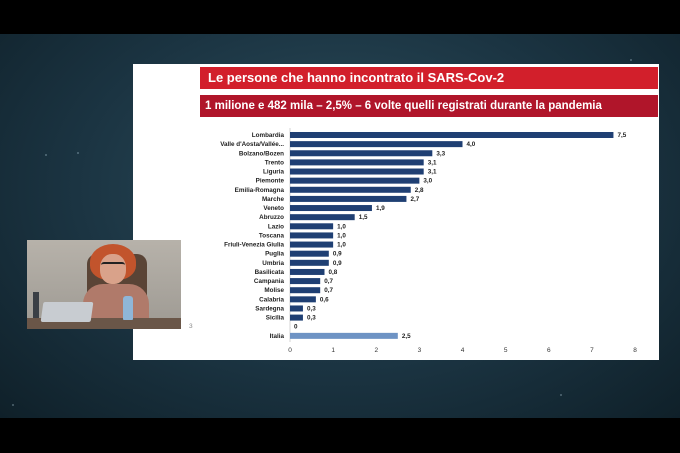  What do you see at coordinates (621, 135) in the screenshot?
I see `data-label: 7,5` at bounding box center [621, 135].